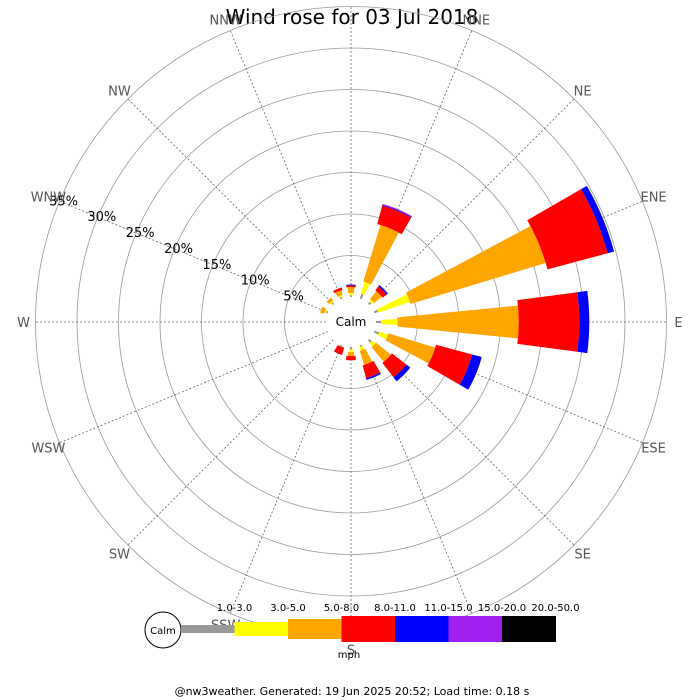 Image resolution: width=700 pixels, height=700 pixels. Describe the element at coordinates (285, 479) in the screenshot. I see `spoke-ssw` at that location.